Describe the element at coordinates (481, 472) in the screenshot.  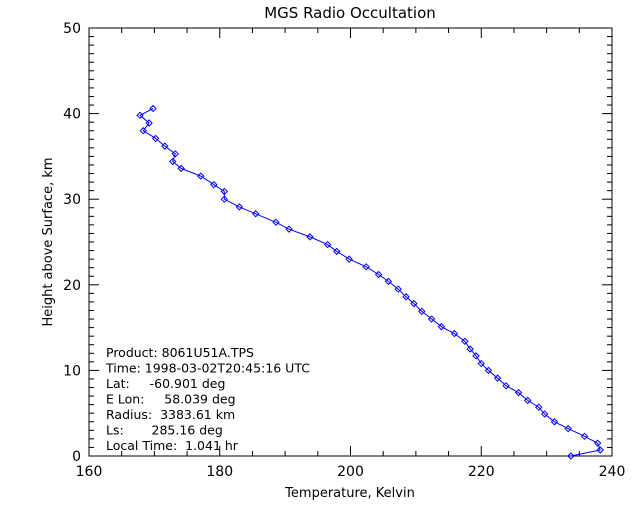
I see `x-tick-label: 220` at that location.